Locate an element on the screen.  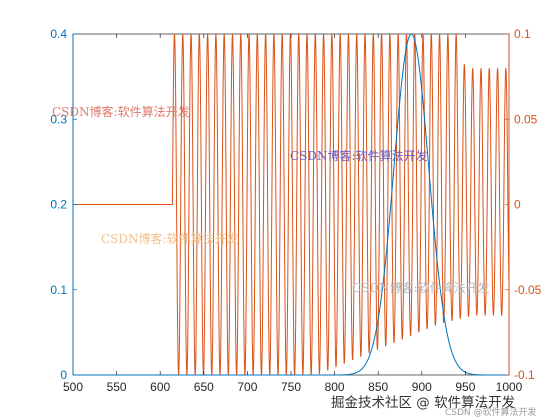
x-tick-label: 900 is located at coordinates (422, 387).